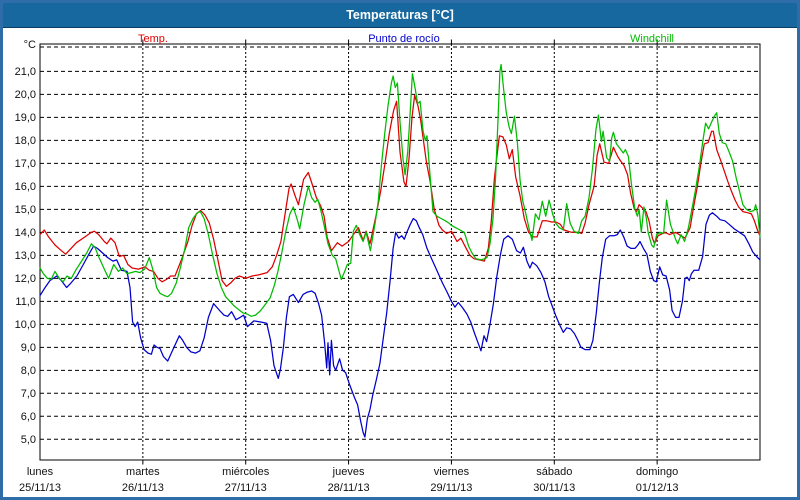  What do you see at coordinates (40, 488) in the screenshot?
I see `day-date-label: 25/11/13` at bounding box center [40, 488].